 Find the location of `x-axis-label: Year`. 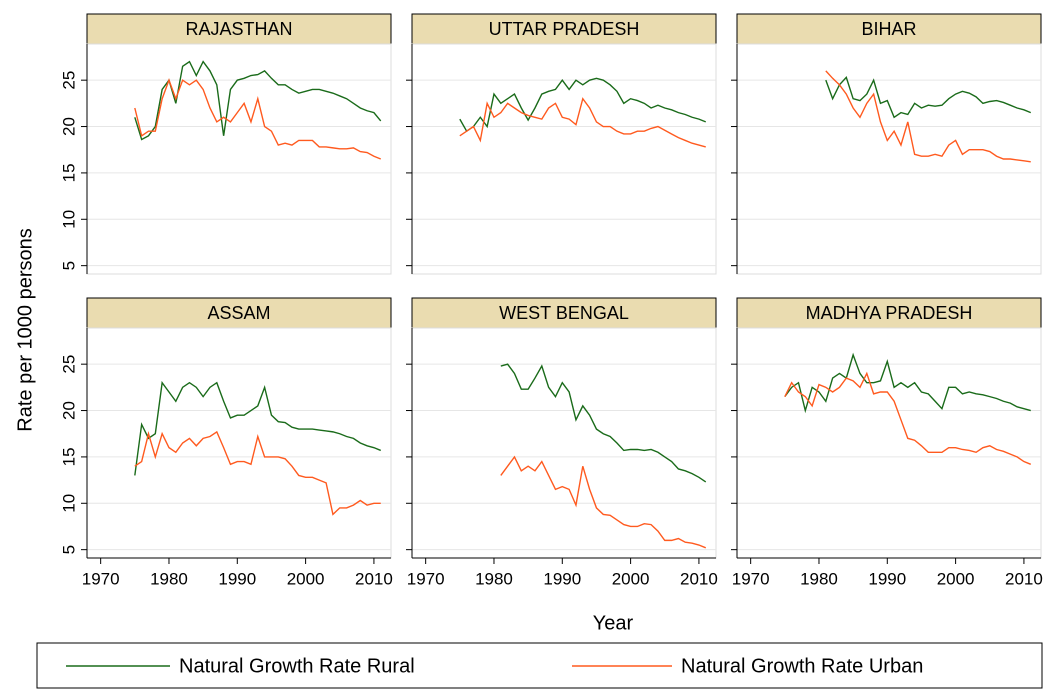

x-axis-label: Year is located at coordinates (613, 623).